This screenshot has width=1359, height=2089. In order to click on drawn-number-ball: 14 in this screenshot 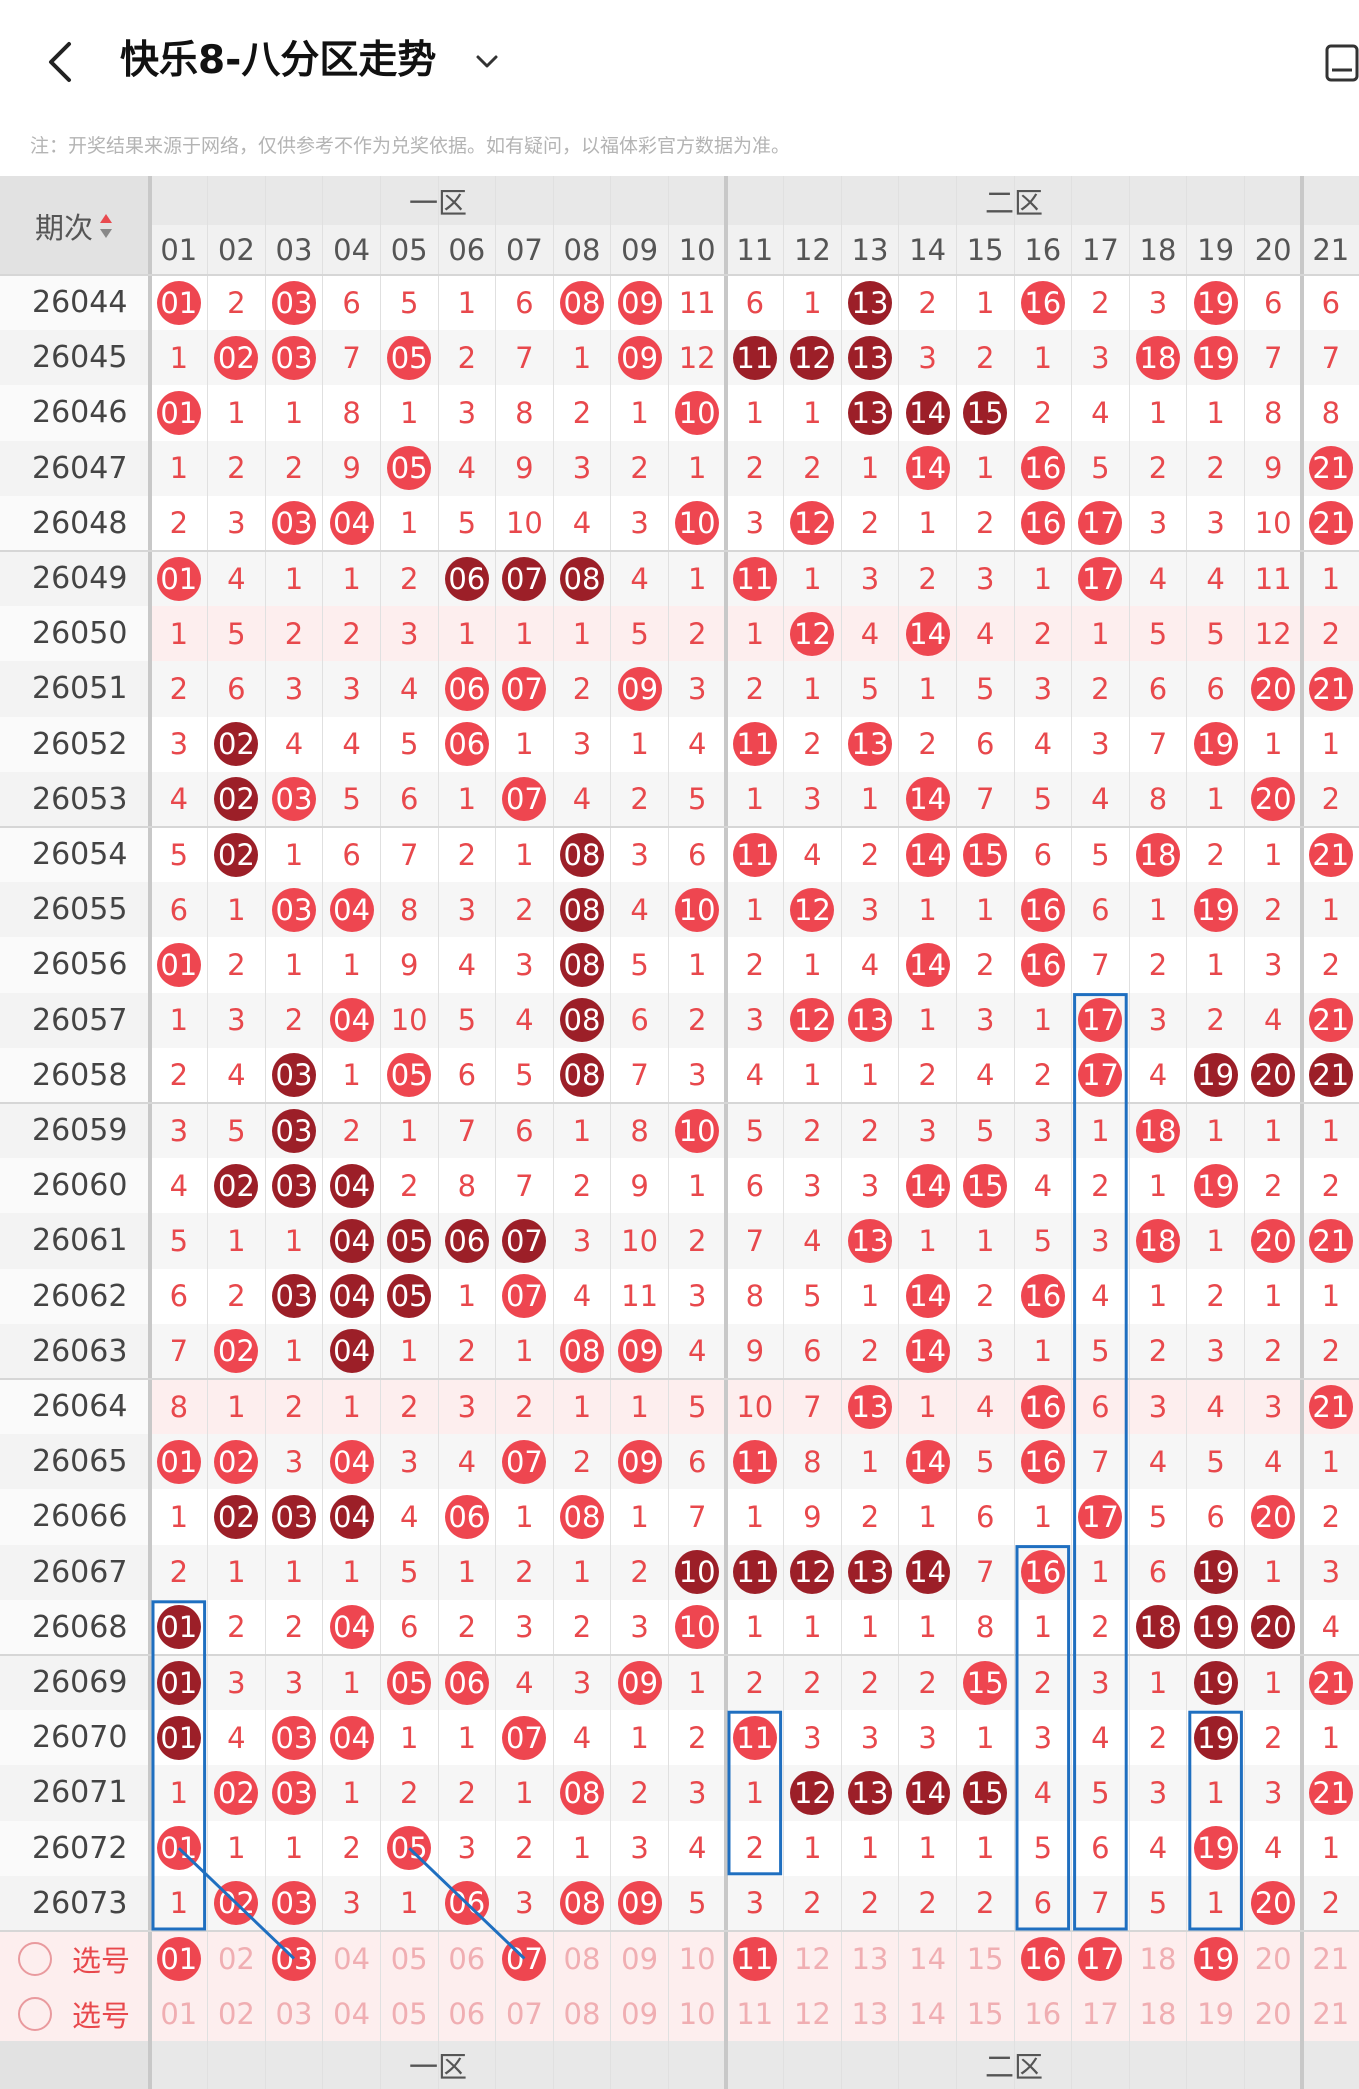, I will do `click(927, 1185)`.